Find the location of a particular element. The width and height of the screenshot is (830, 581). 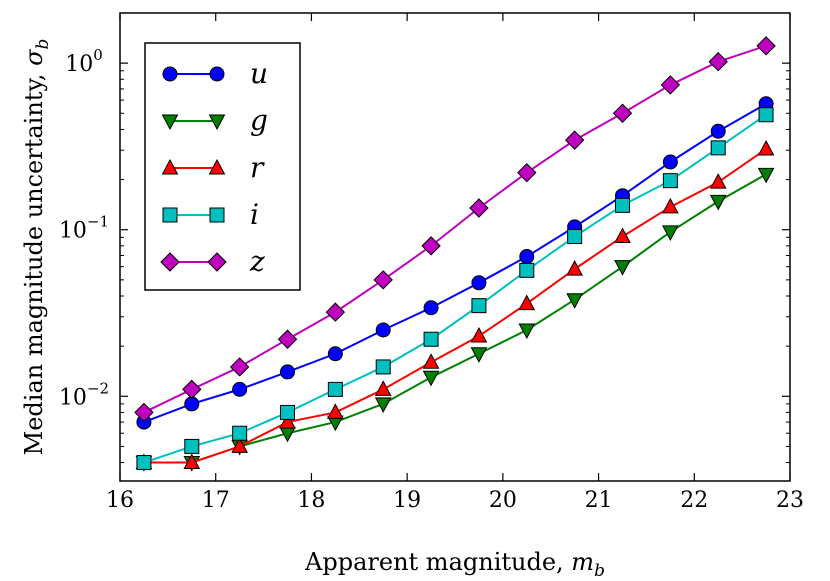

x-tick-label: 16 is located at coordinates (120, 500).